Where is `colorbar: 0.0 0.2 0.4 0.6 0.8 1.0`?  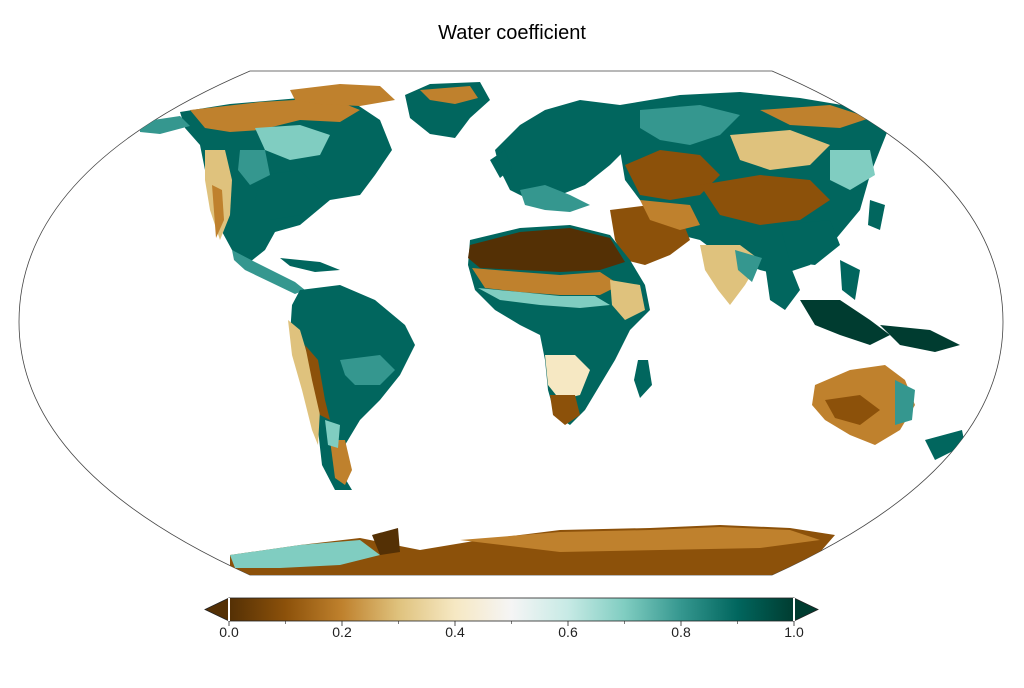
colorbar: 0.0 0.2 0.4 0.6 0.8 1.0 is located at coordinates (511, 618).